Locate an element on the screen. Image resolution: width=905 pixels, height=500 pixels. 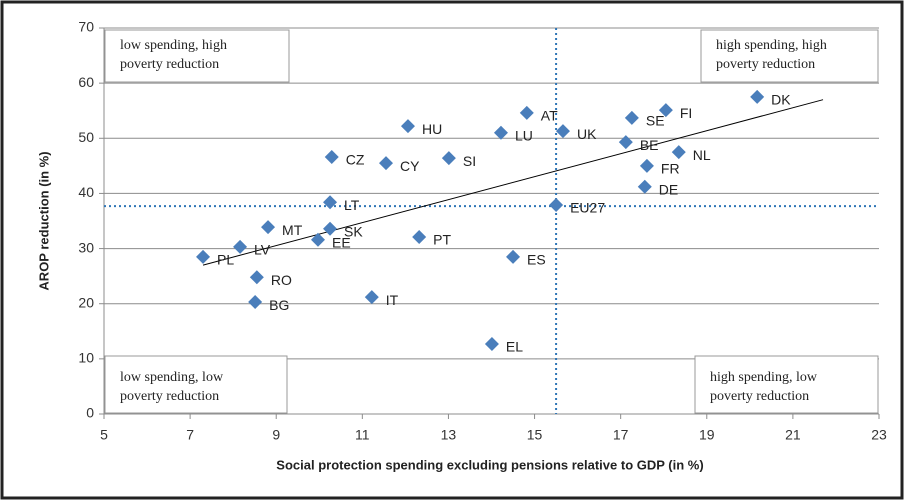
point-label: EE is located at coordinates (341, 242).